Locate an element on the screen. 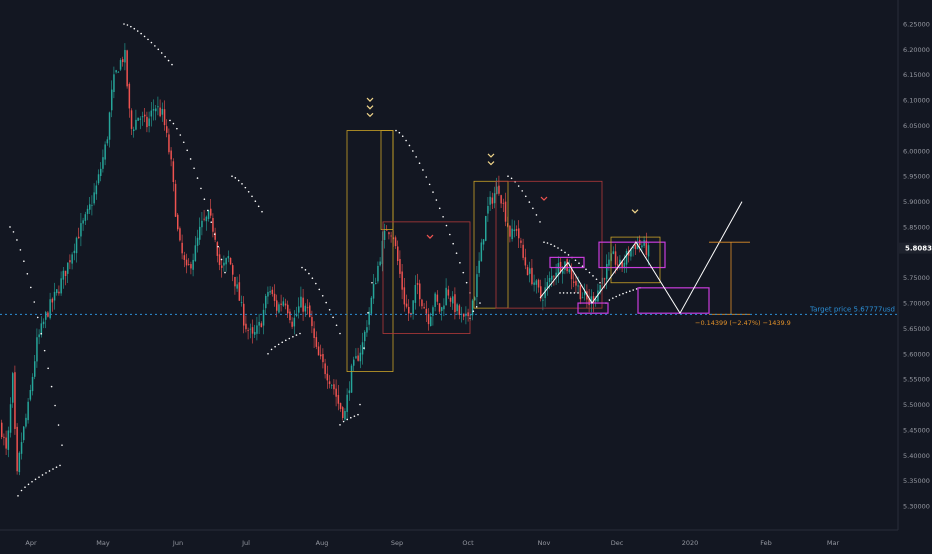 Image resolution: width=932 pixels, height=554 pixels. measure-label: −0.14399 (−2.47%) −1439.9 is located at coordinates (743, 323).